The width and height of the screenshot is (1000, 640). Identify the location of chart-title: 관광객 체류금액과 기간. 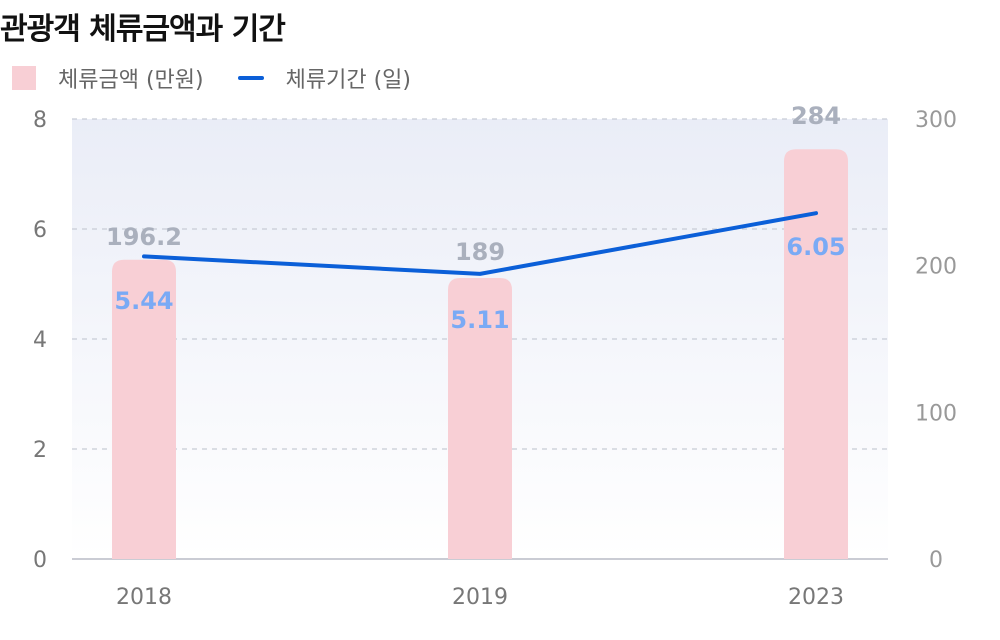
(143, 29).